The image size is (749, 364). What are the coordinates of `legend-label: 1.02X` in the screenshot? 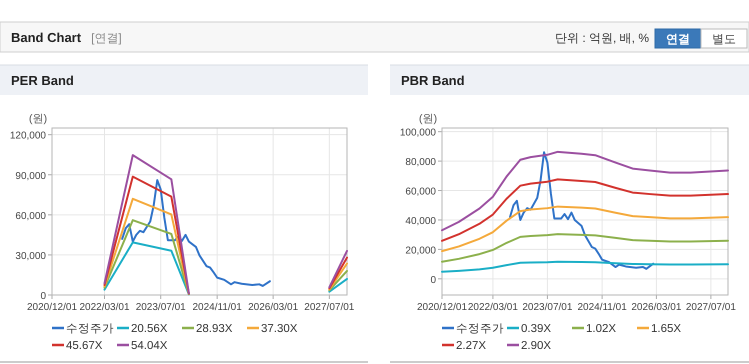 It's located at (601, 329).